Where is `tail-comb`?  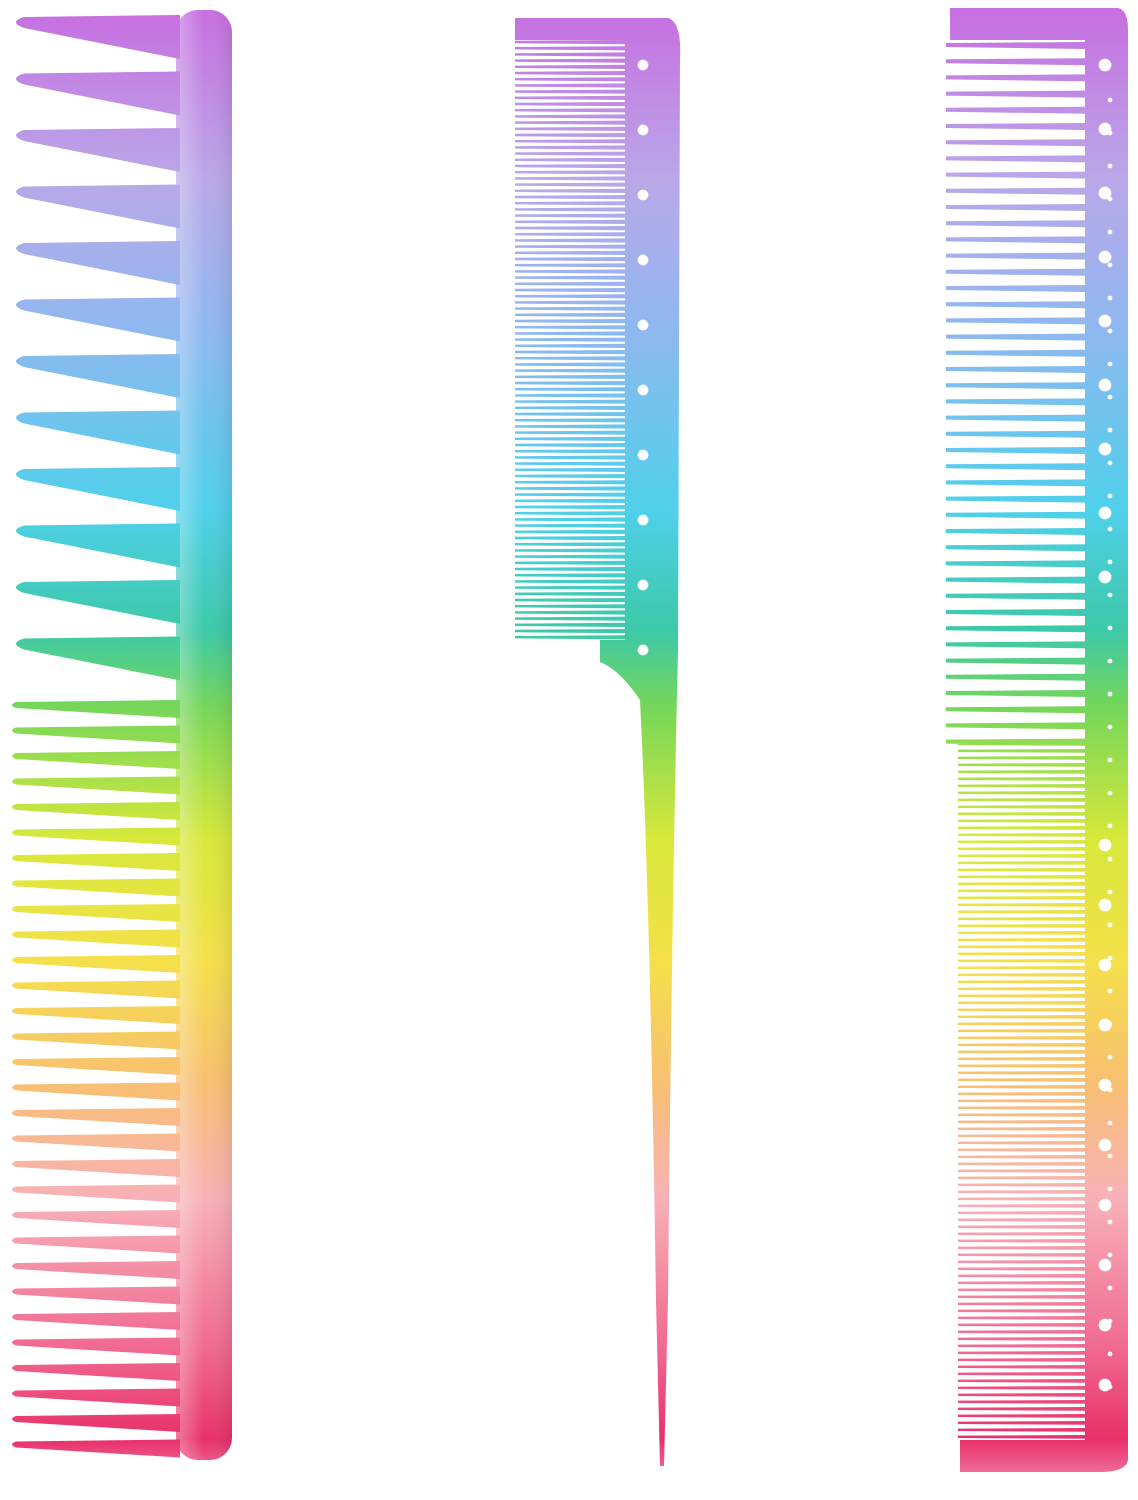 tail-comb is located at coordinates (598, 742).